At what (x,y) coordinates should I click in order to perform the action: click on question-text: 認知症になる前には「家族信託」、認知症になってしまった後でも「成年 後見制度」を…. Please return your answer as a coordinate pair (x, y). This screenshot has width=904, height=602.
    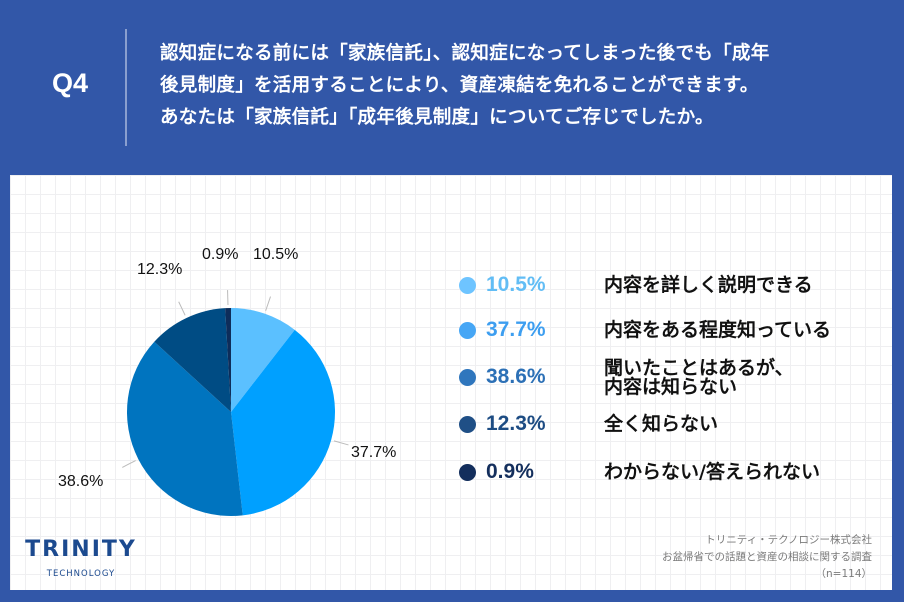
    Looking at the image, I should click on (525, 86).